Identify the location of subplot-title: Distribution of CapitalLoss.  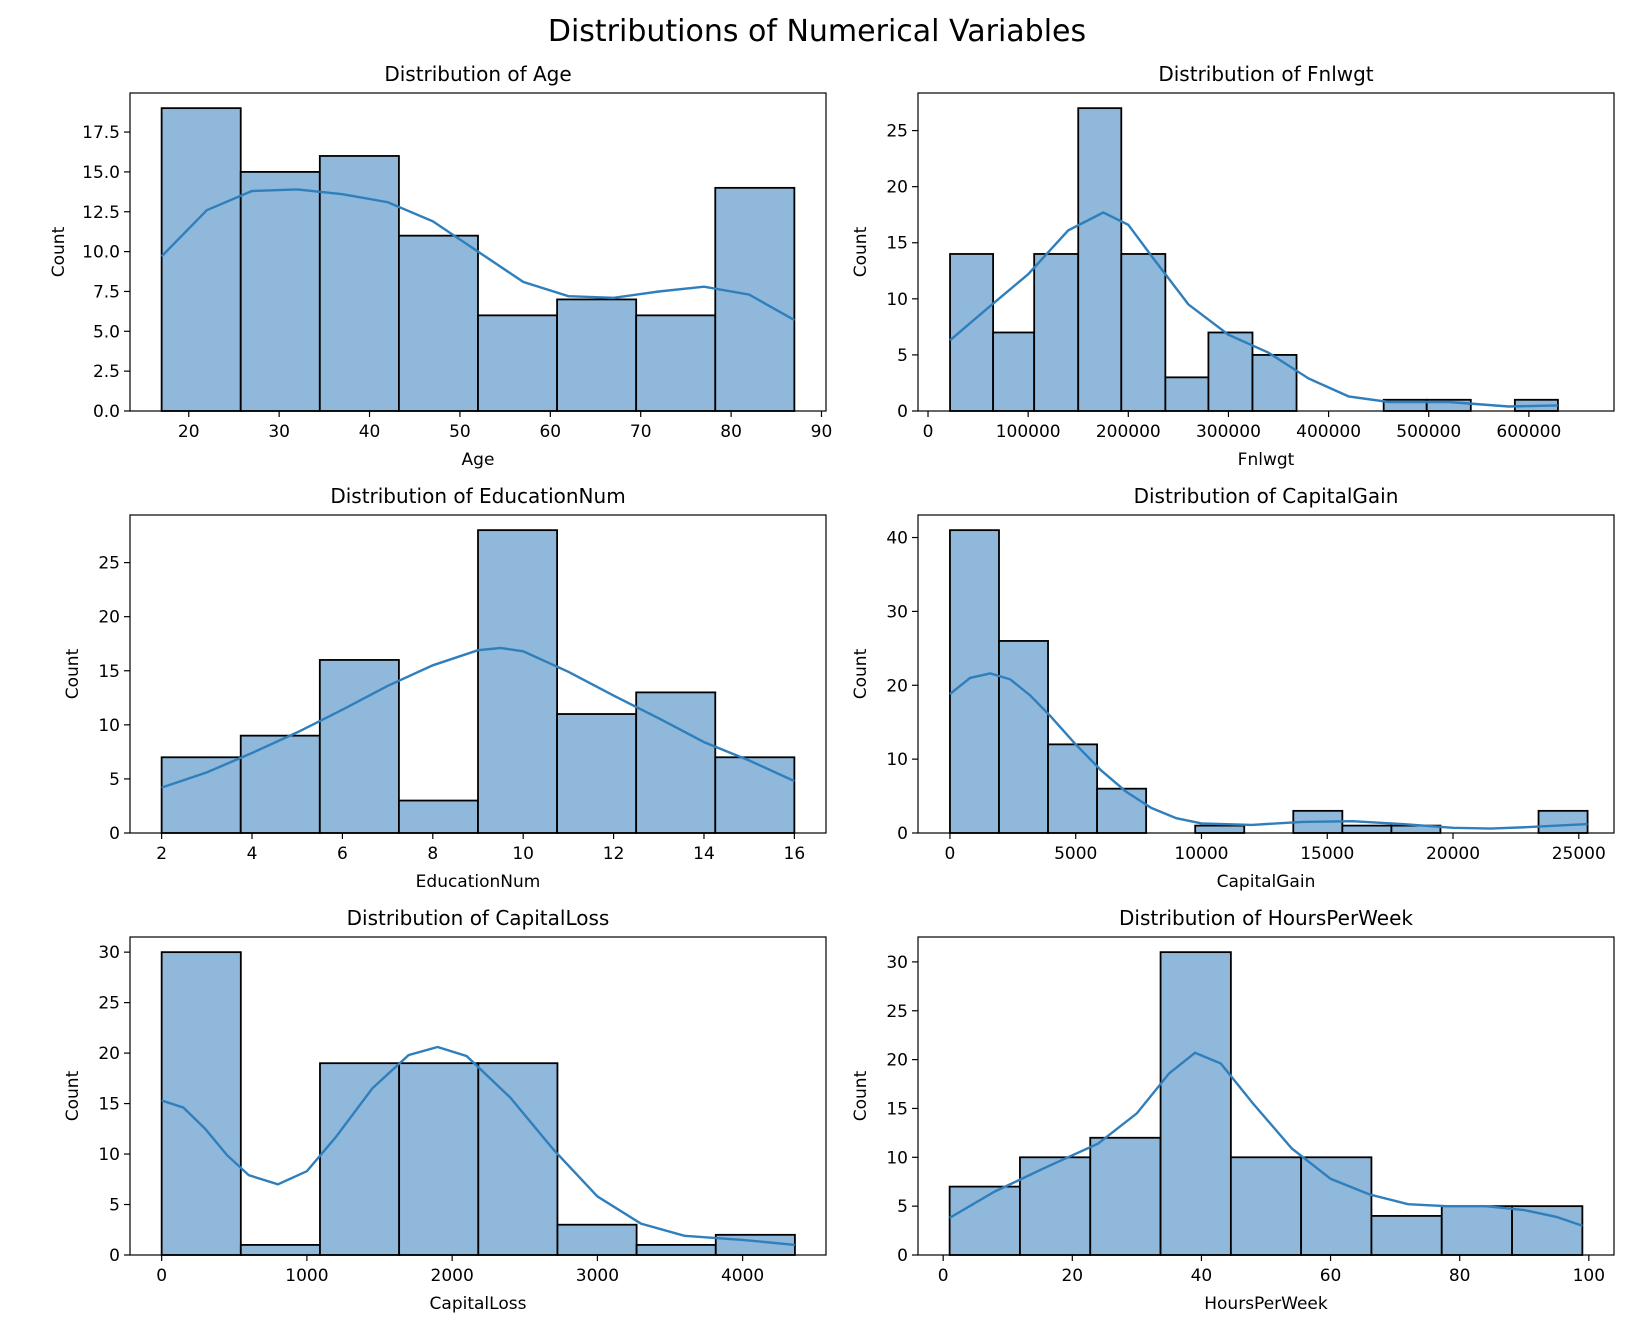
(478, 918).